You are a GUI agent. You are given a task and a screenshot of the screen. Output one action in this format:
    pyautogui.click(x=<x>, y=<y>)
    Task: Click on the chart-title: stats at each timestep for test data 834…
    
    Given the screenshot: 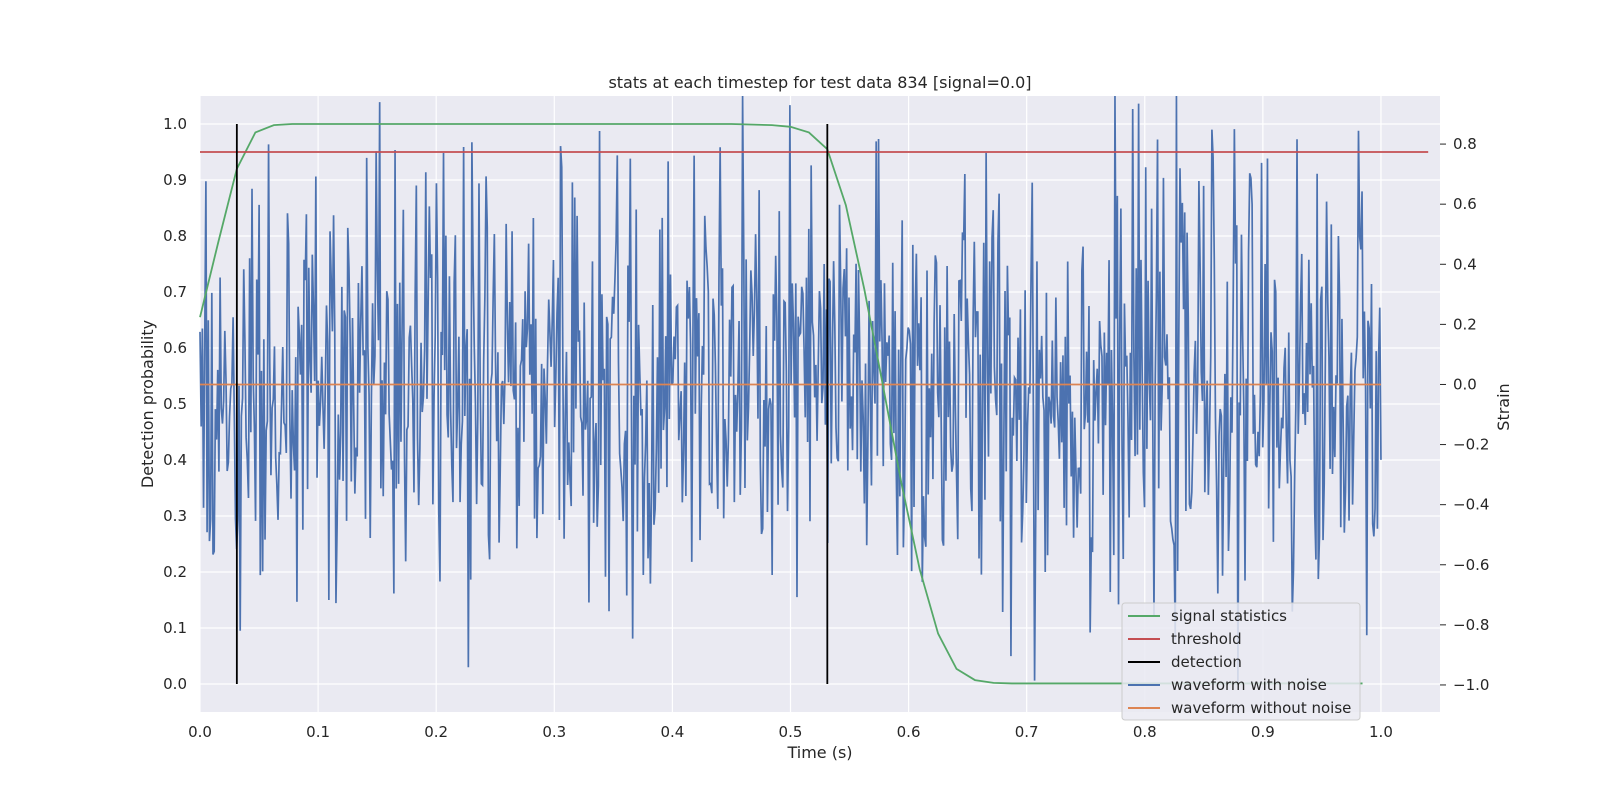 What is the action you would take?
    pyautogui.click(x=819, y=82)
    